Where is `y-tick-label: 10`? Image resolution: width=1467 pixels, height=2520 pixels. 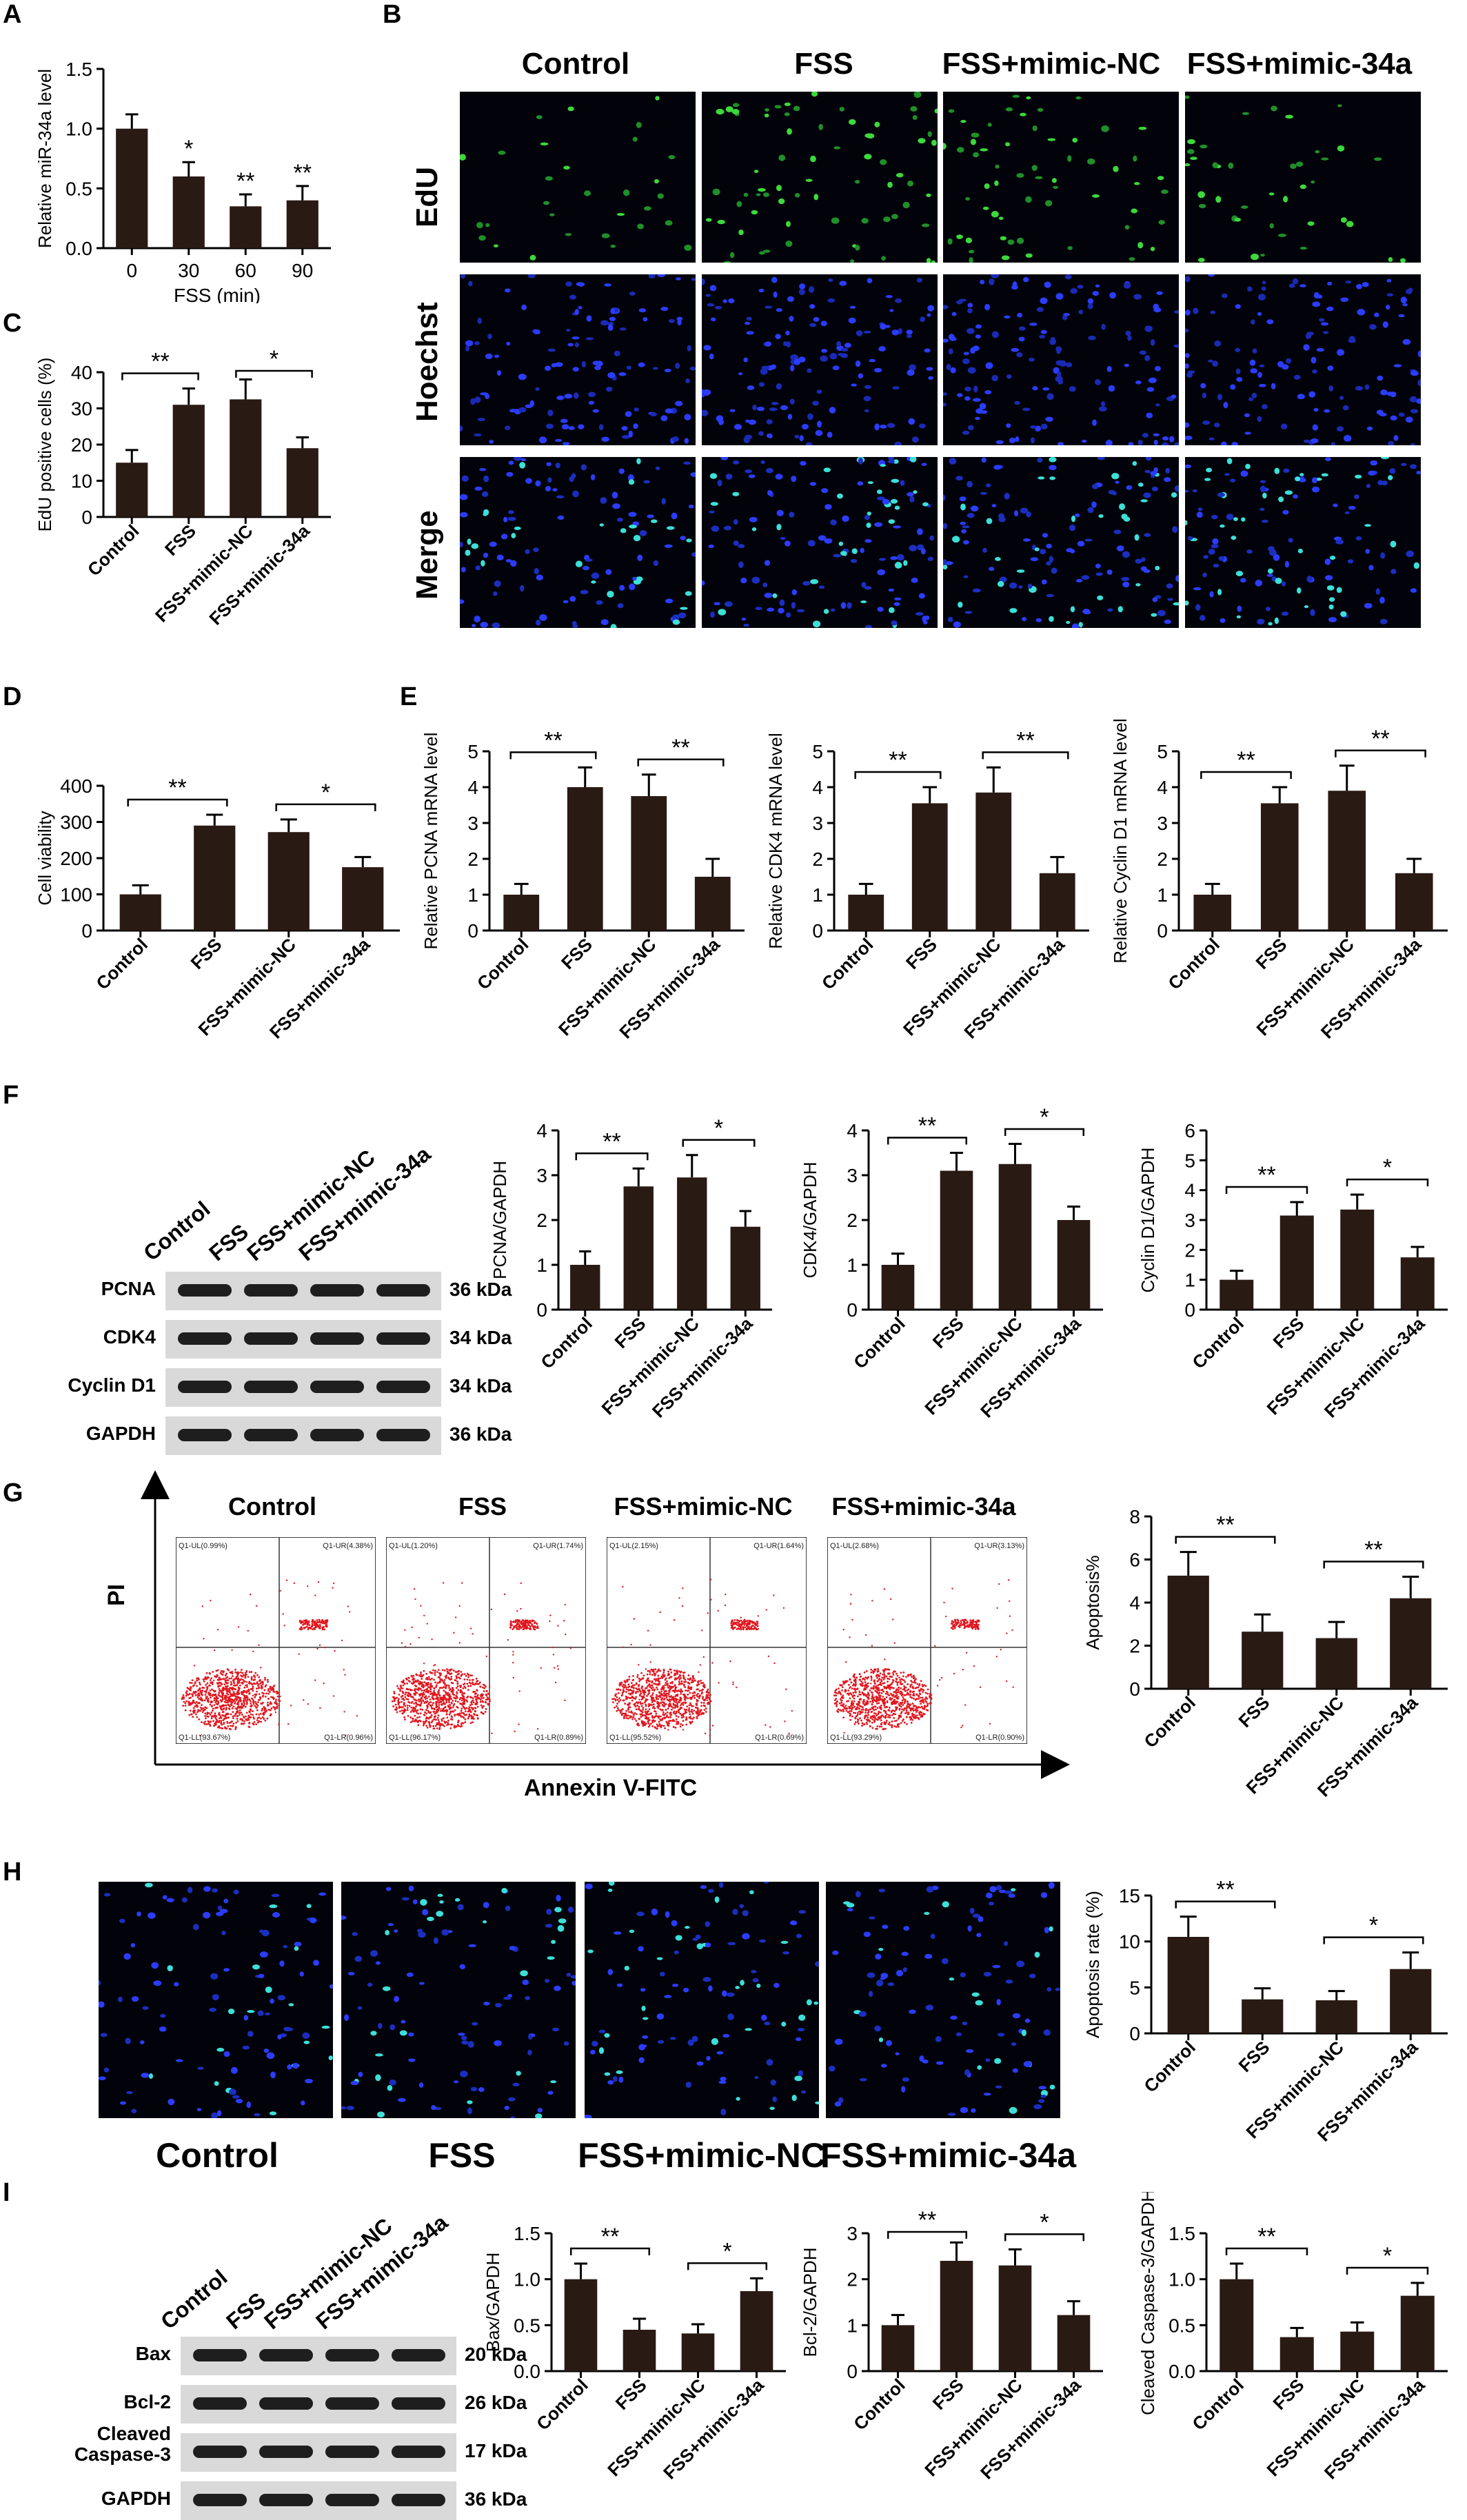 y-tick-label: 10 is located at coordinates (1129, 1942).